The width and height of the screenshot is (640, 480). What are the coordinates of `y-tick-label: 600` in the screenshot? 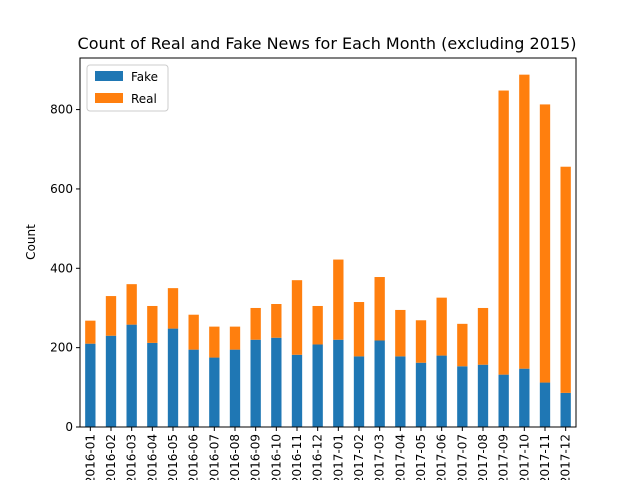 It's located at (61, 189).